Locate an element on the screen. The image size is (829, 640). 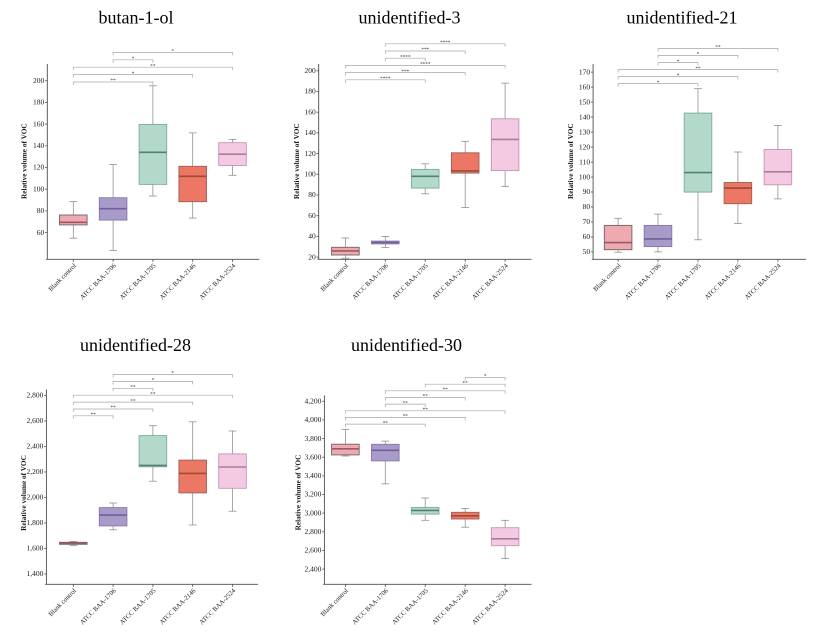
svg-text: unidentified-30 is located at coordinates (406, 345).